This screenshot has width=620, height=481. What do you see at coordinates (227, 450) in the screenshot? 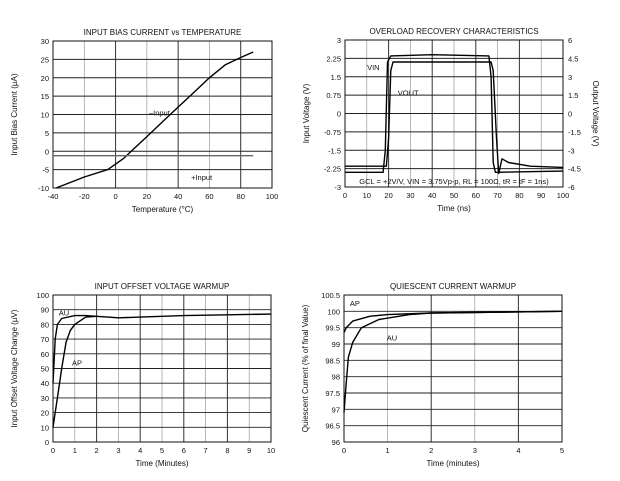
I see `x-tick-label: 8` at bounding box center [227, 450].